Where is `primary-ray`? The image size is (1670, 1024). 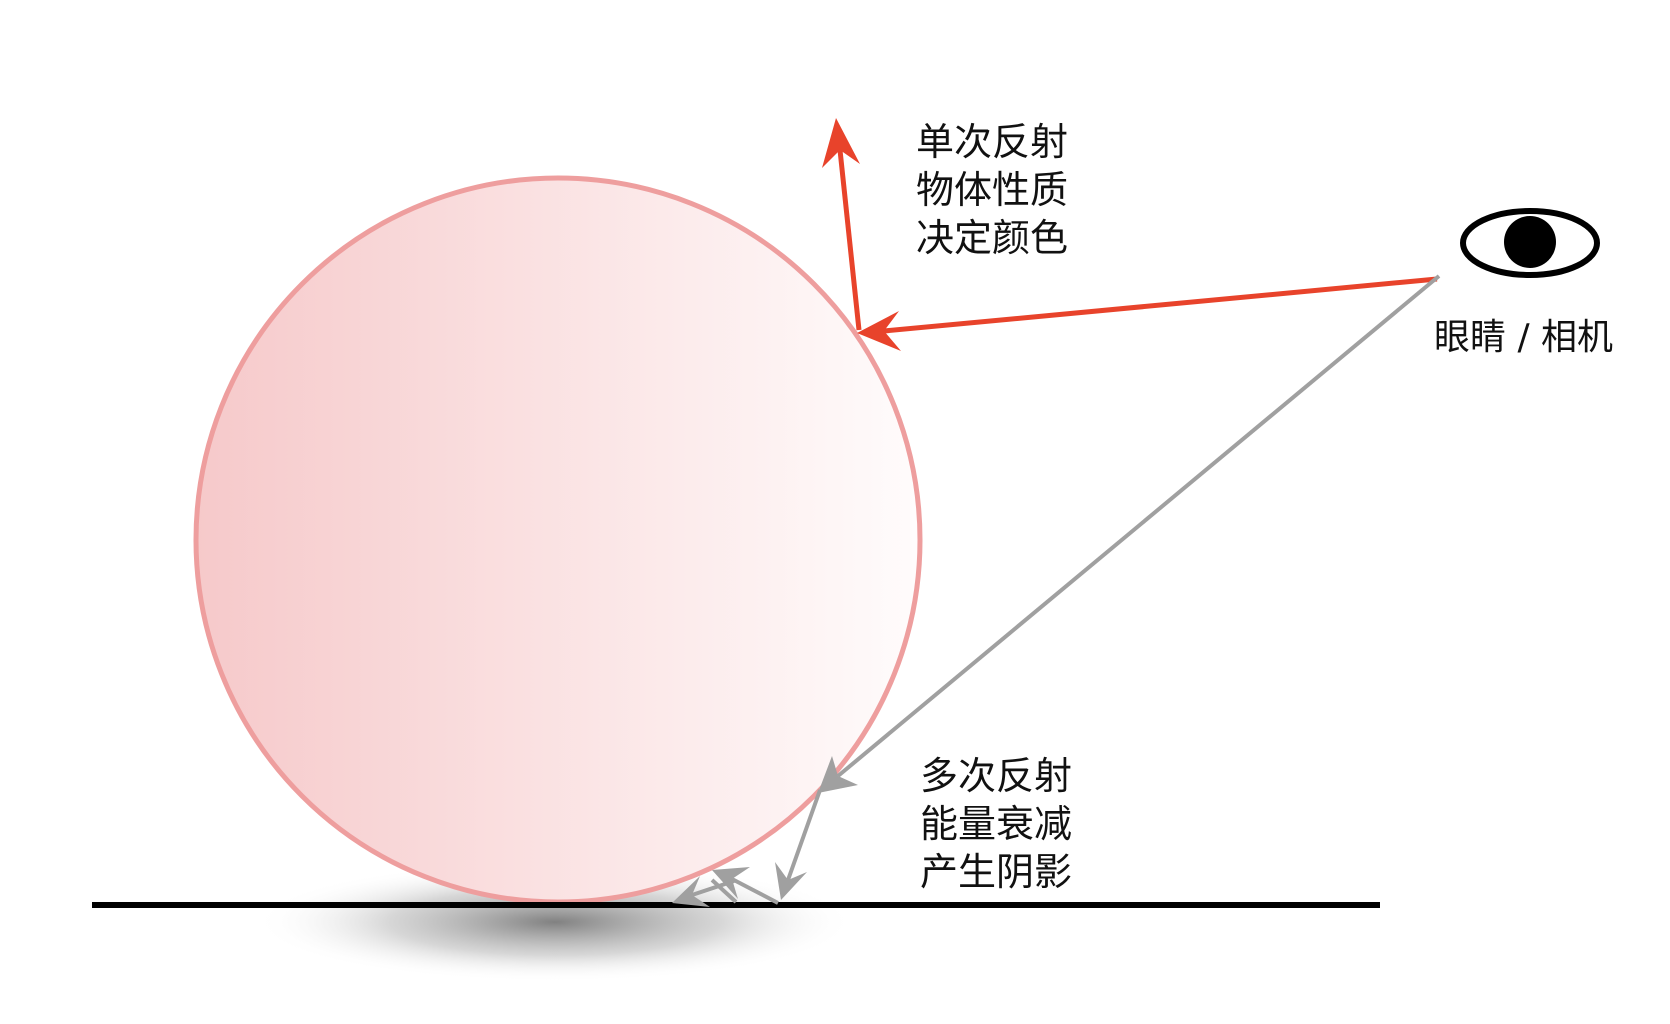
primary-ray is located at coordinates (1147, 313).